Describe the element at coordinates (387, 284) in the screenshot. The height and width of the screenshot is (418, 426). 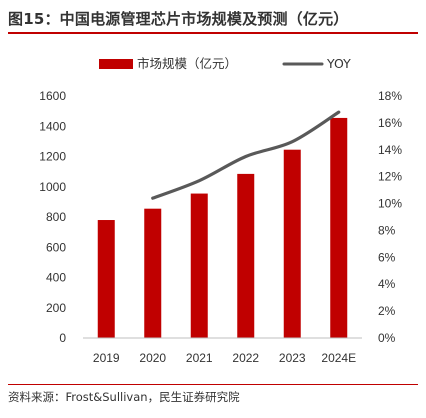
I see `right-tick-label: 4%` at that location.